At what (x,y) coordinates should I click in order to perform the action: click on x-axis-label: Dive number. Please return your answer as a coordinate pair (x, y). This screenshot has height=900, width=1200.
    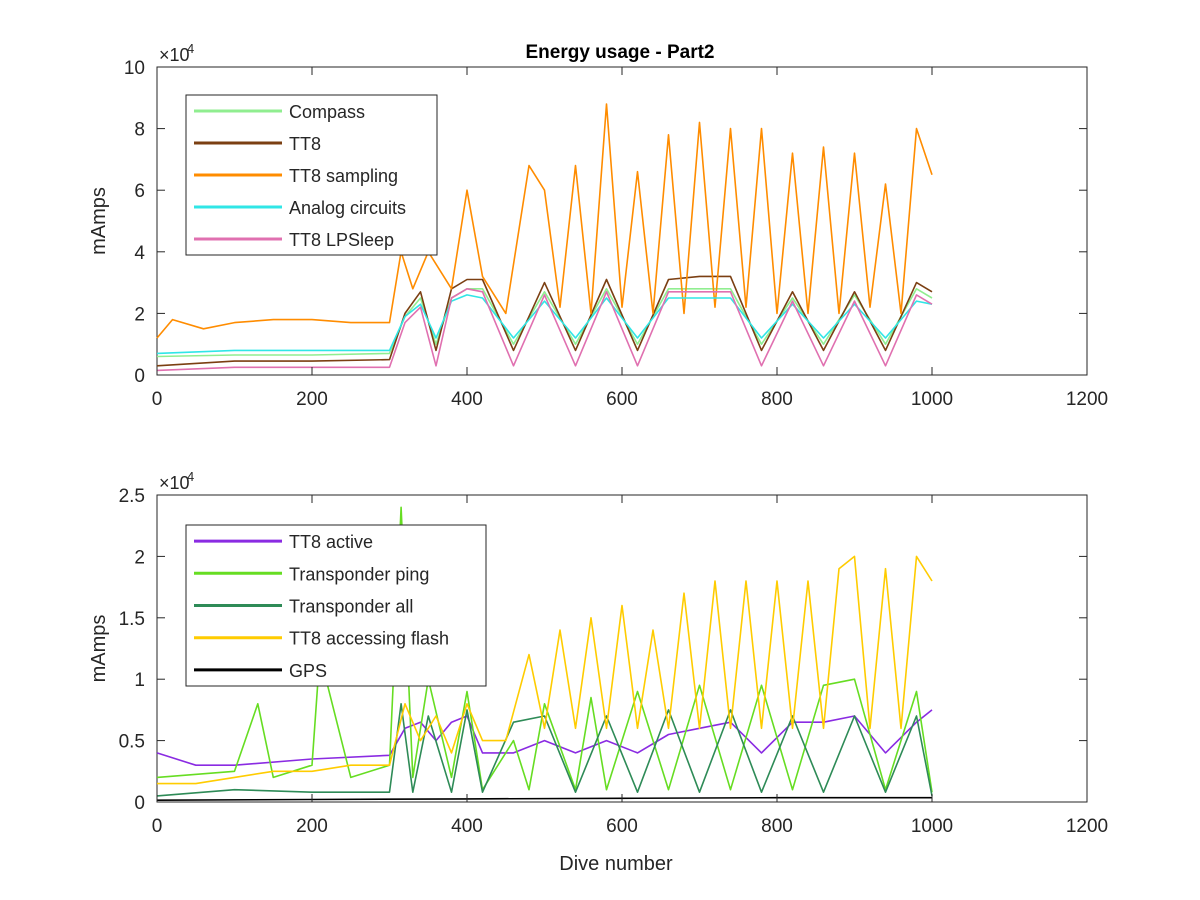
    Looking at the image, I should click on (616, 864).